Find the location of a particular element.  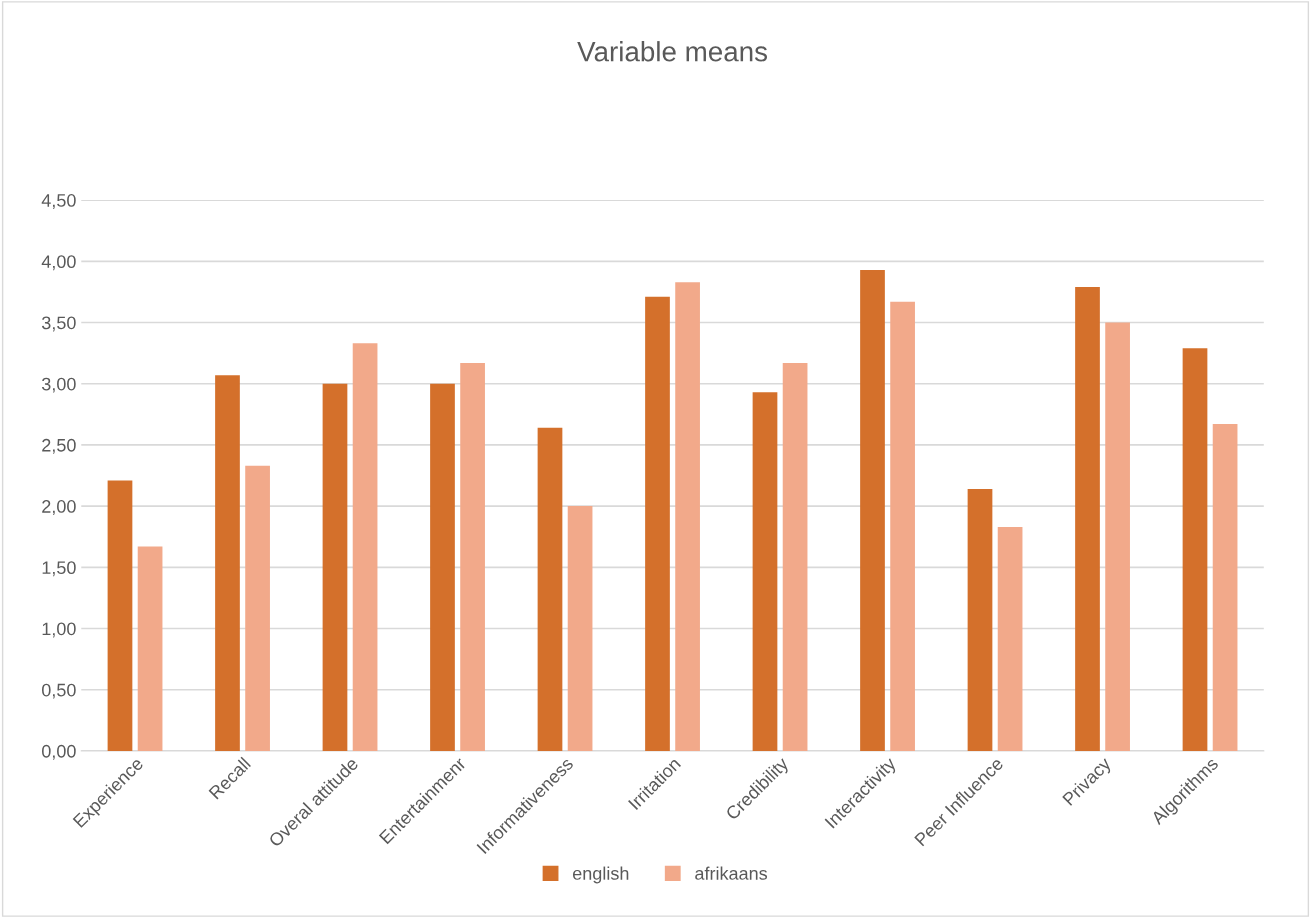

legend-label: english is located at coordinates (600, 875).